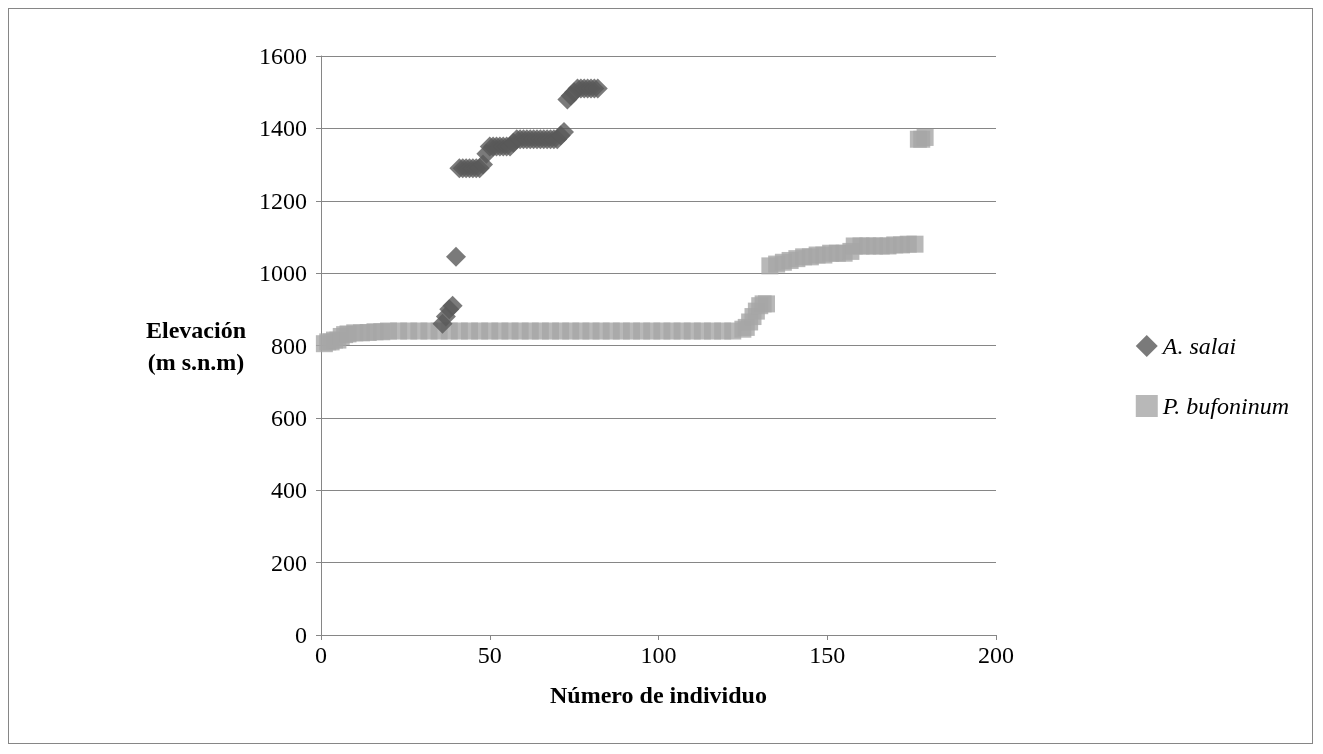 The height and width of the screenshot is (754, 1323). I want to click on y-tick-label: 800, so click(289, 345).